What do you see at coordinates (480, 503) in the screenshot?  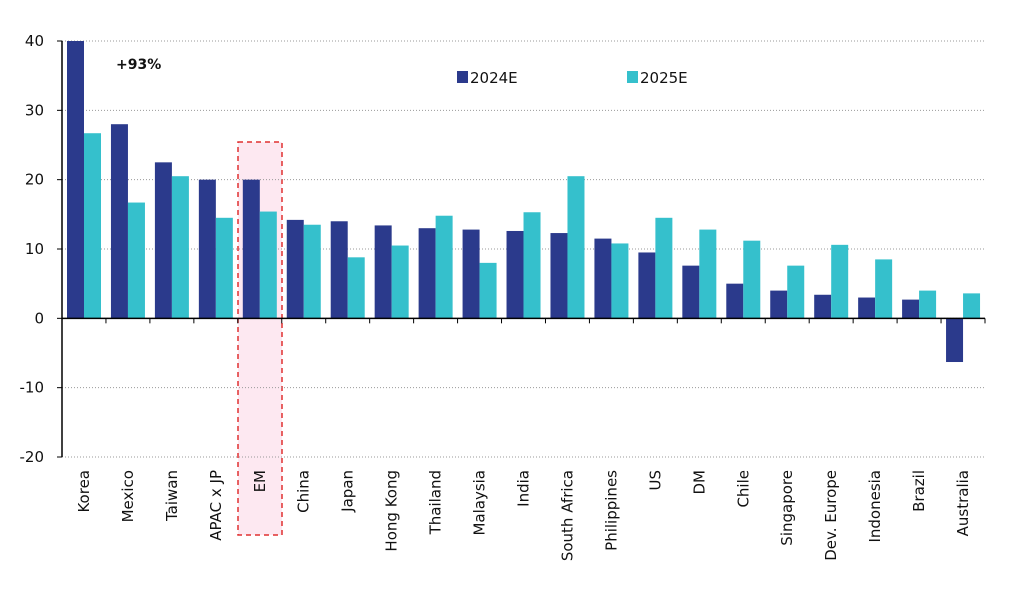 I see `x-tick-label: Malaysia` at bounding box center [480, 503].